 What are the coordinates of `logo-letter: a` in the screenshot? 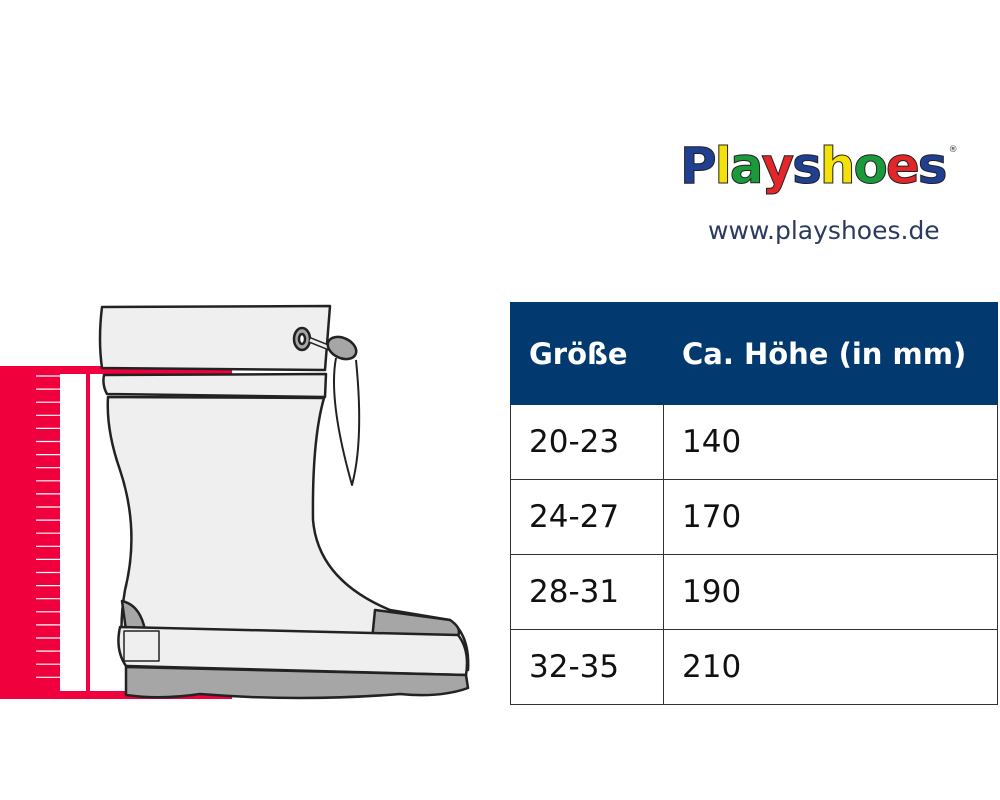 It's located at (746, 166).